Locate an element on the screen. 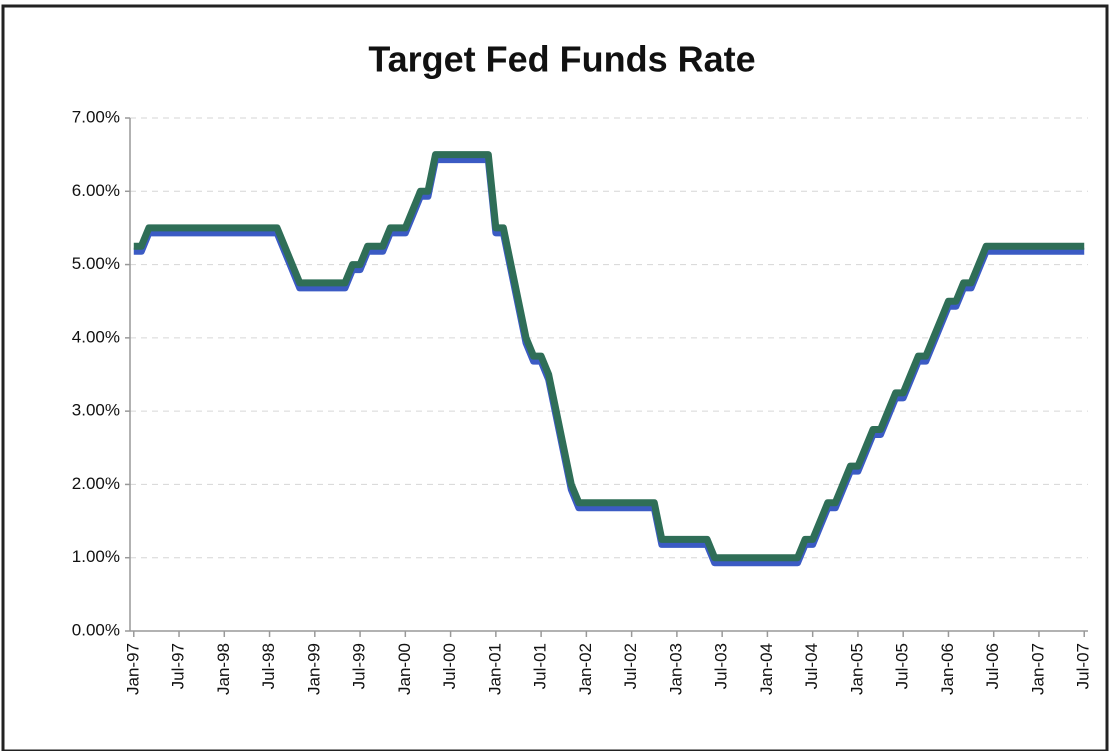 This screenshot has height=751, width=1110. y-tick-label: 7.00% is located at coordinates (96, 116).